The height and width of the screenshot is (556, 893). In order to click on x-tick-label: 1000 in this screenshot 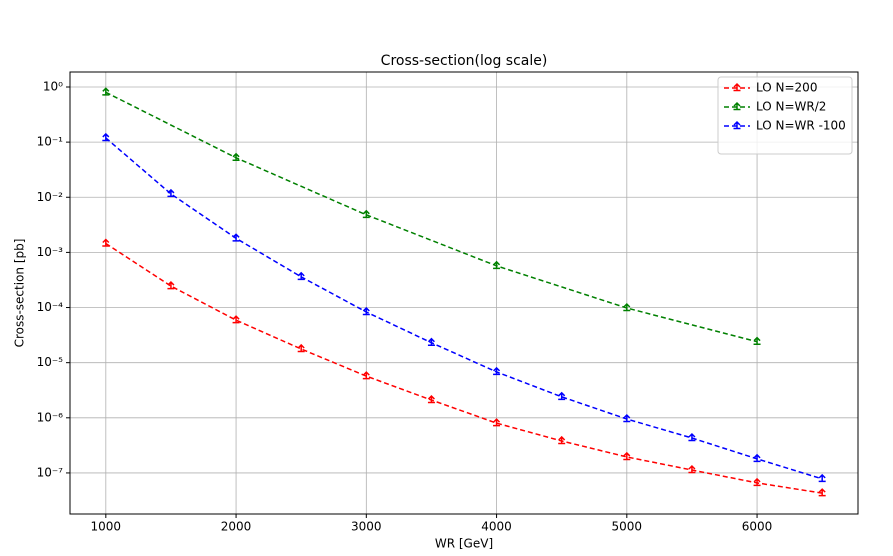, I will do `click(106, 527)`.